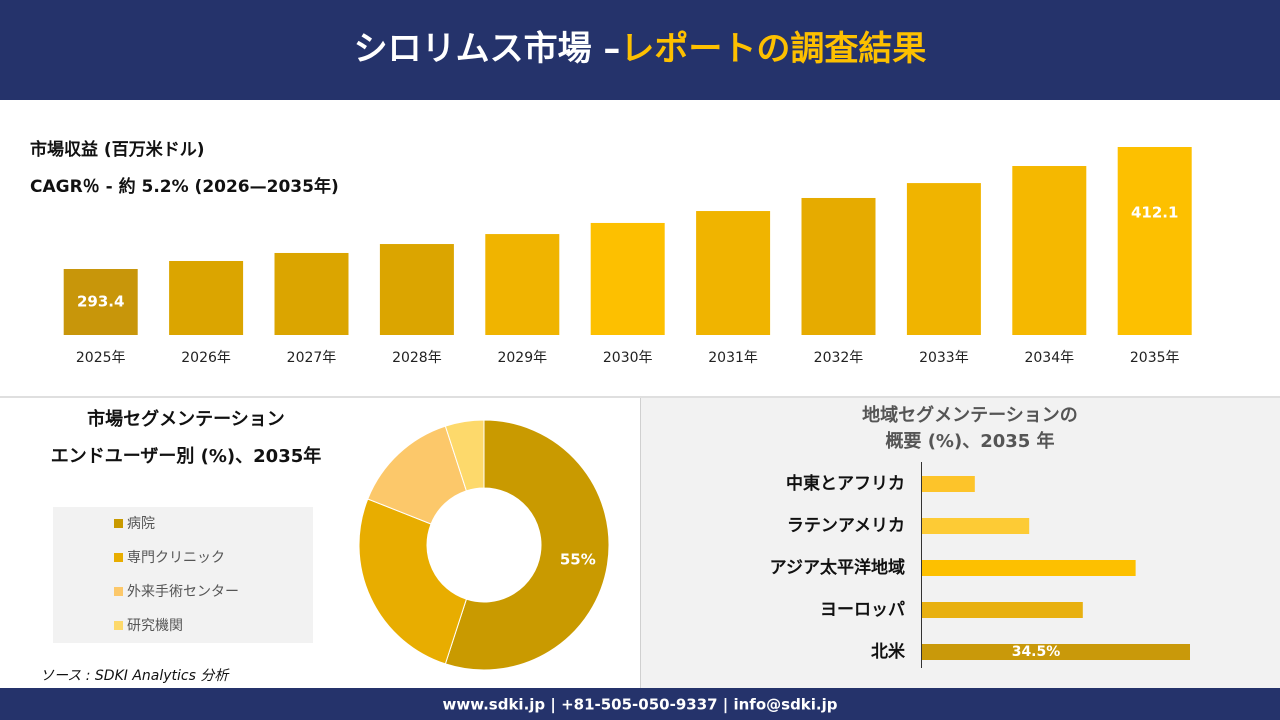 This screenshot has width=1280, height=720. What do you see at coordinates (312, 358) in the screenshot?
I see `x-tick-label: 2027年` at bounding box center [312, 358].